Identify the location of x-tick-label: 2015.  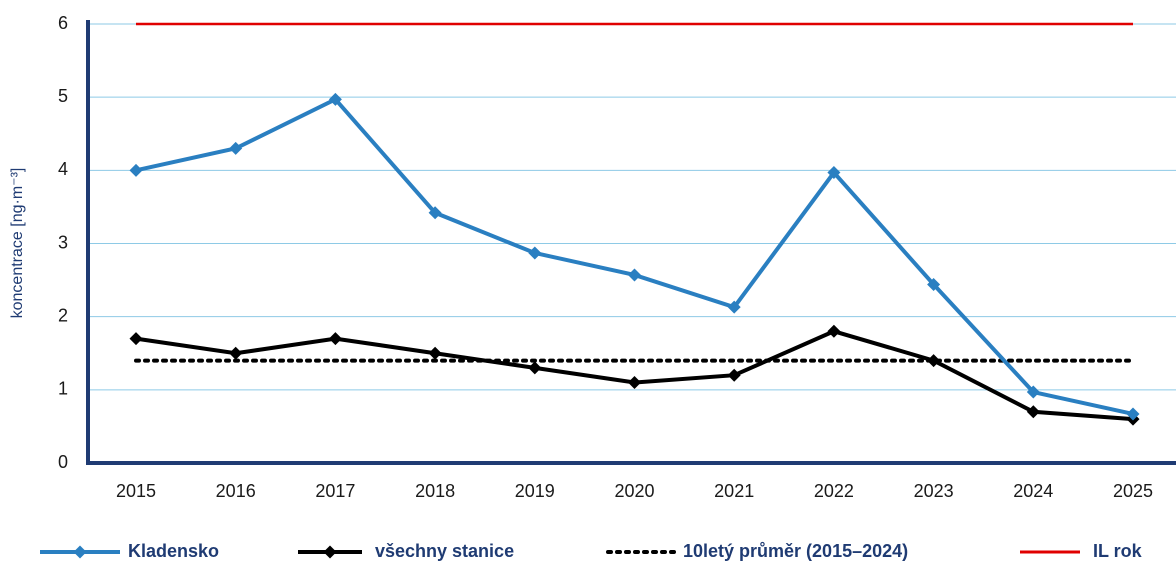
(136, 491).